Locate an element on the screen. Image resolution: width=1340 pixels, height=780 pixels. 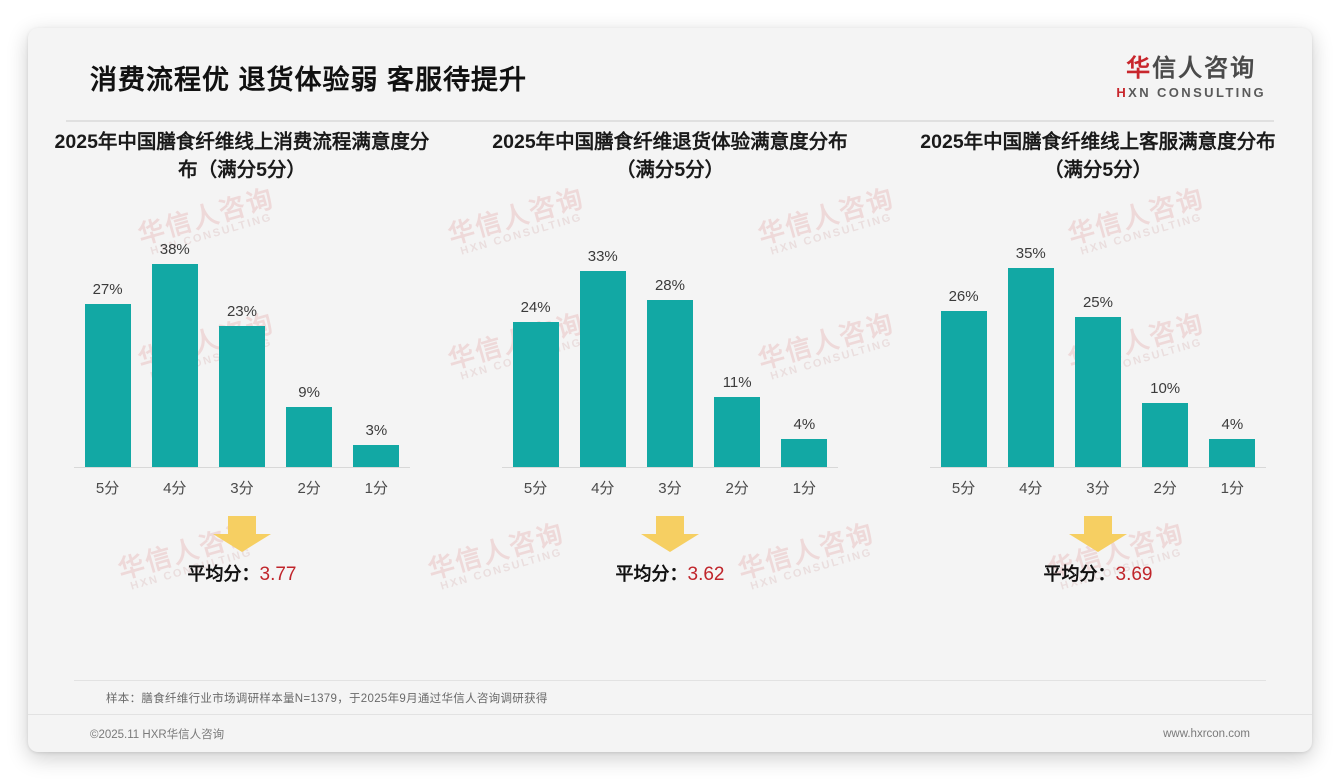
footnote-divider is located at coordinates (670, 680).